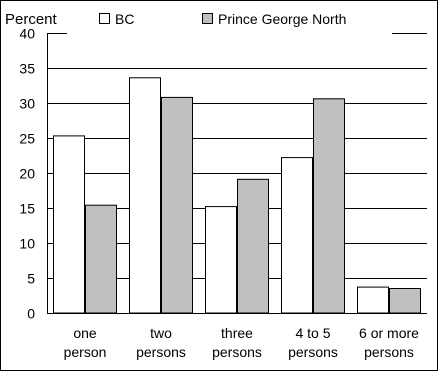 Image resolution: width=438 pixels, height=376 pixels. Describe the element at coordinates (85, 352) in the screenshot. I see `x-tick-label-0-1: person` at that location.